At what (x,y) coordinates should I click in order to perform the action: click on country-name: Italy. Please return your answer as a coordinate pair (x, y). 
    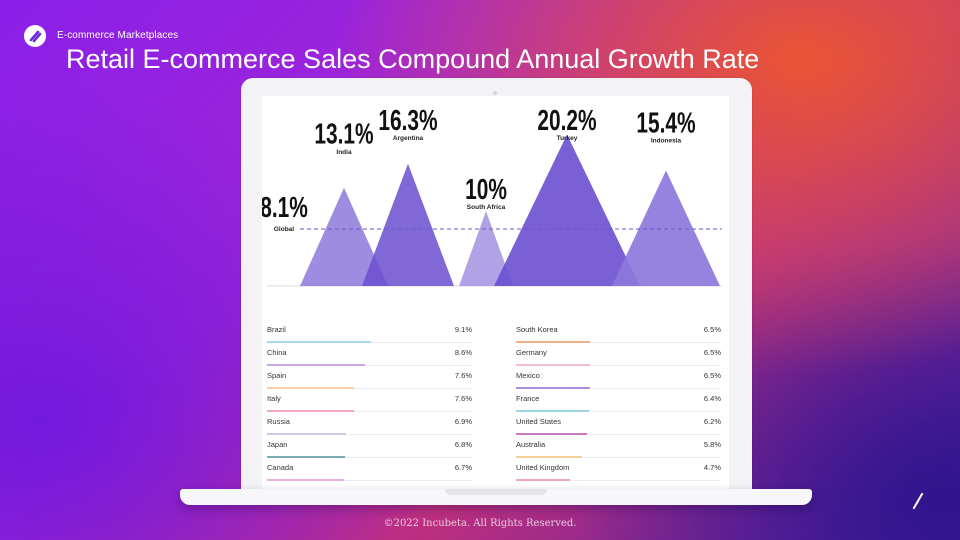
    Looking at the image, I should click on (274, 398).